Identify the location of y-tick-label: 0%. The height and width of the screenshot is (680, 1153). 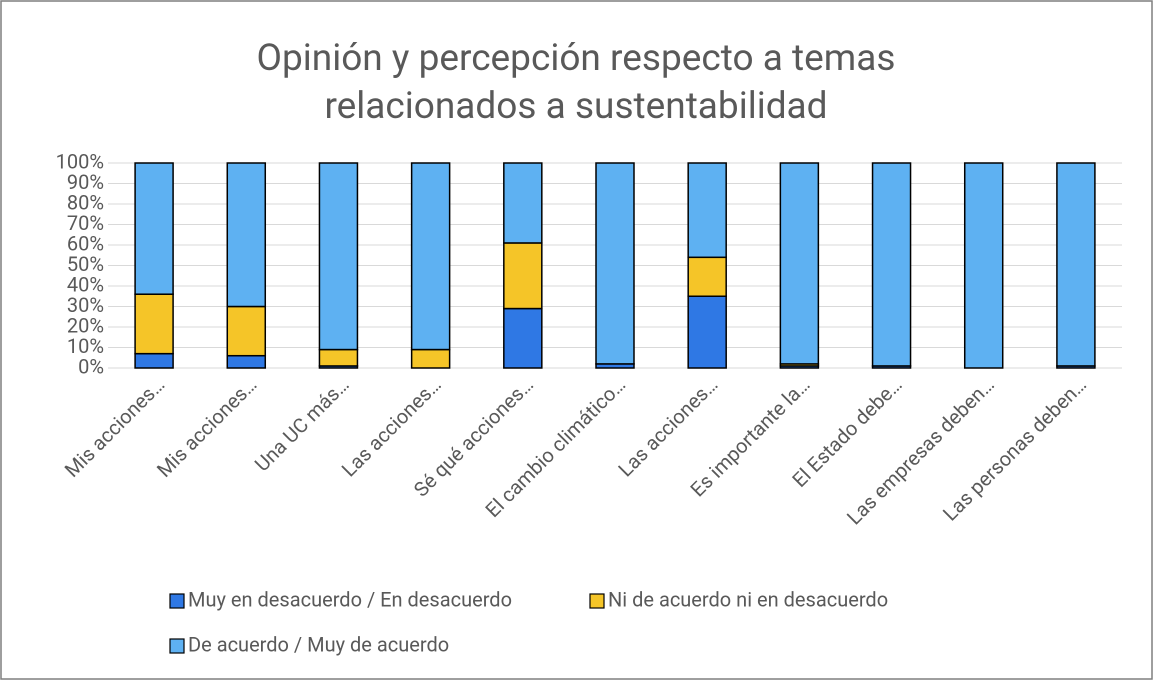
(91, 366).